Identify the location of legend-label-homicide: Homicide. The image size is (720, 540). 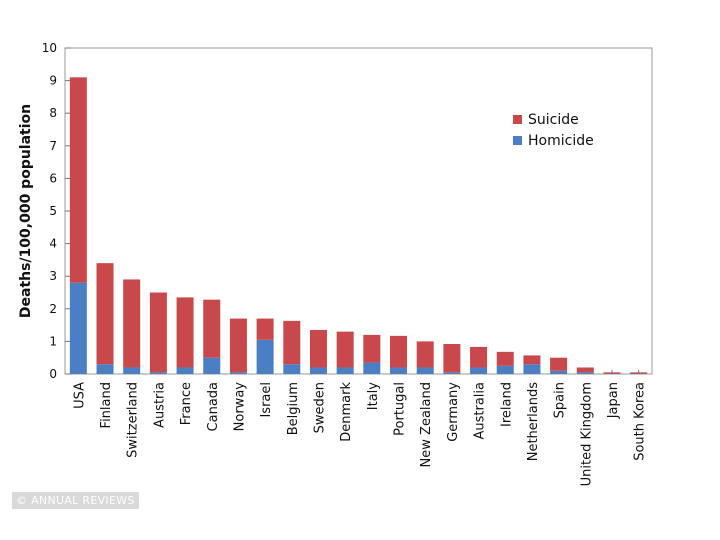
(561, 141).